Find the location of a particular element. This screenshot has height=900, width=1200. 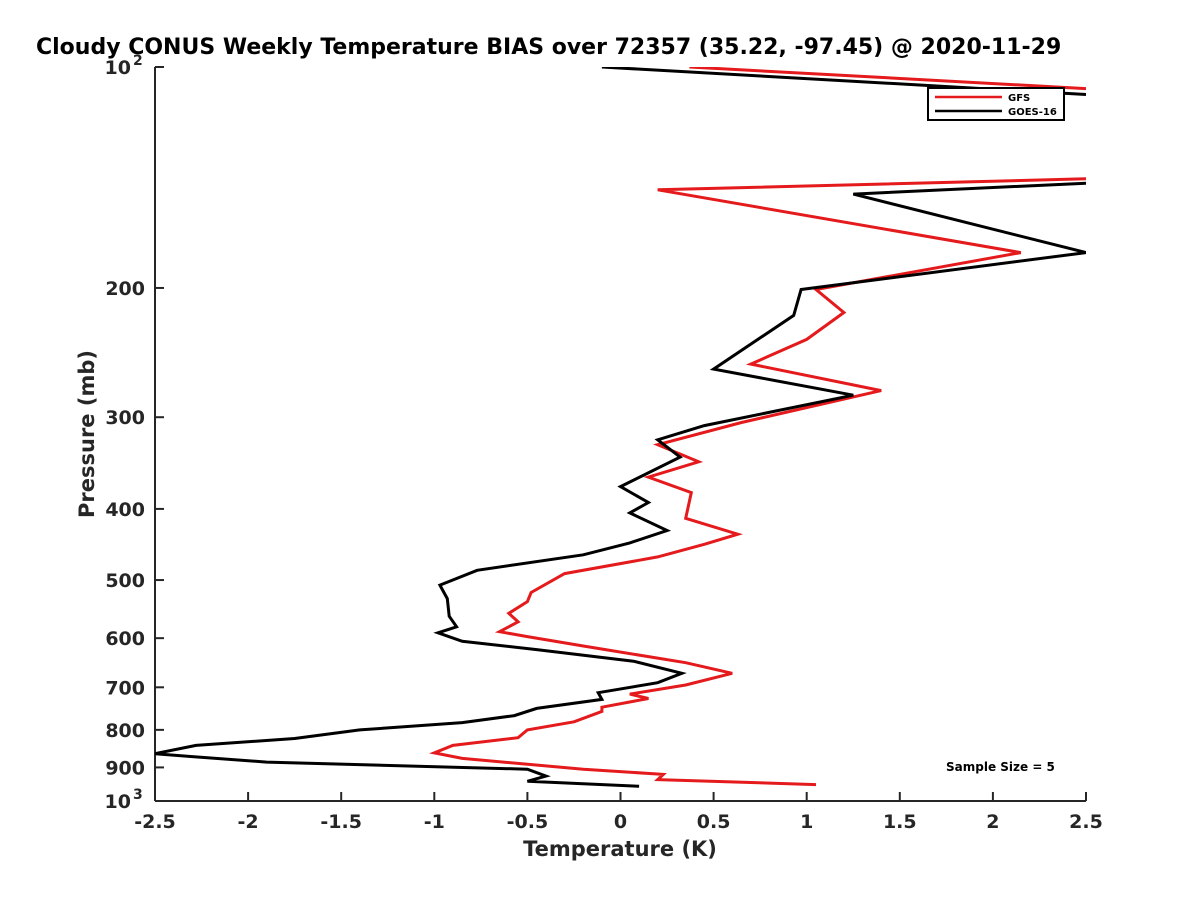

legend-box is located at coordinates (996, 104).